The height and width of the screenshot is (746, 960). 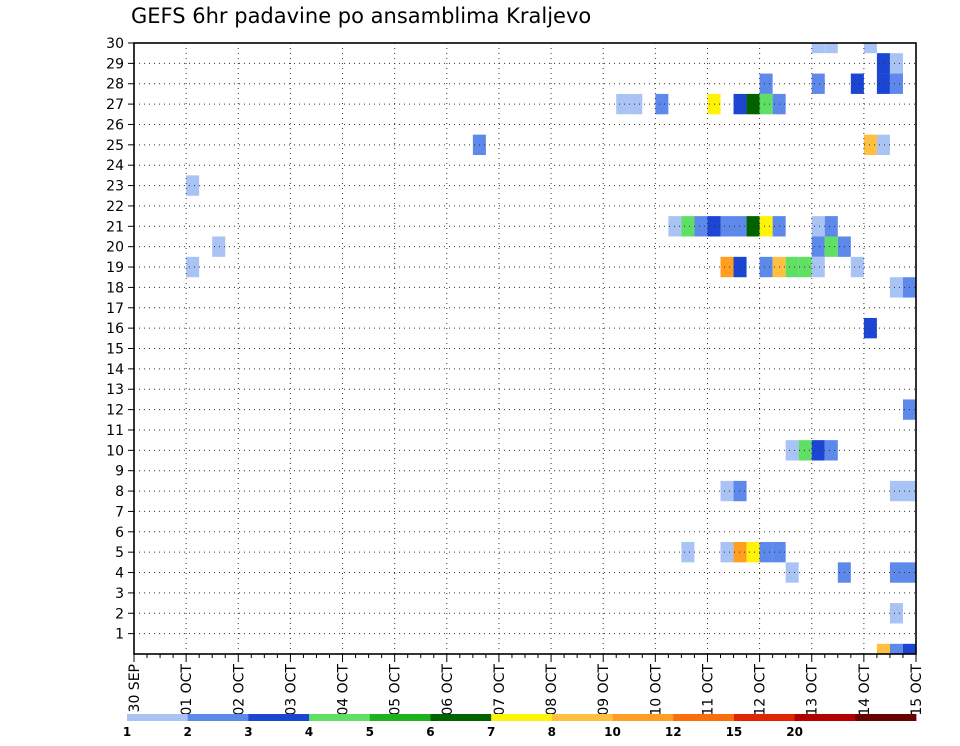 I want to click on colorbar-label: 20, so click(x=794, y=732).